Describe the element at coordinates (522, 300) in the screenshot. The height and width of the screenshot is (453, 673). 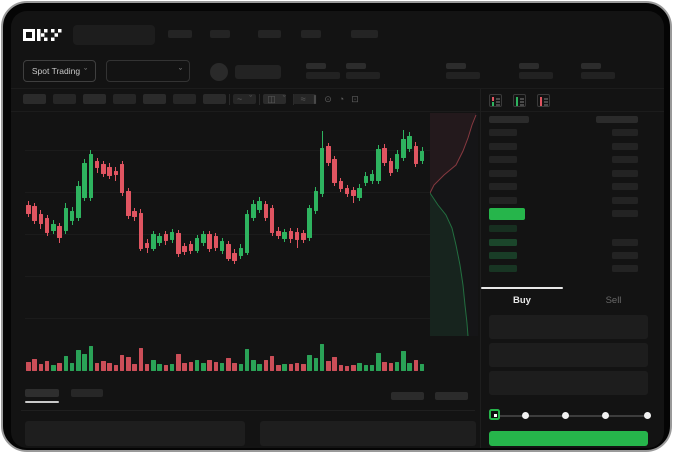
I see `tab-buy: Buy` at that location.